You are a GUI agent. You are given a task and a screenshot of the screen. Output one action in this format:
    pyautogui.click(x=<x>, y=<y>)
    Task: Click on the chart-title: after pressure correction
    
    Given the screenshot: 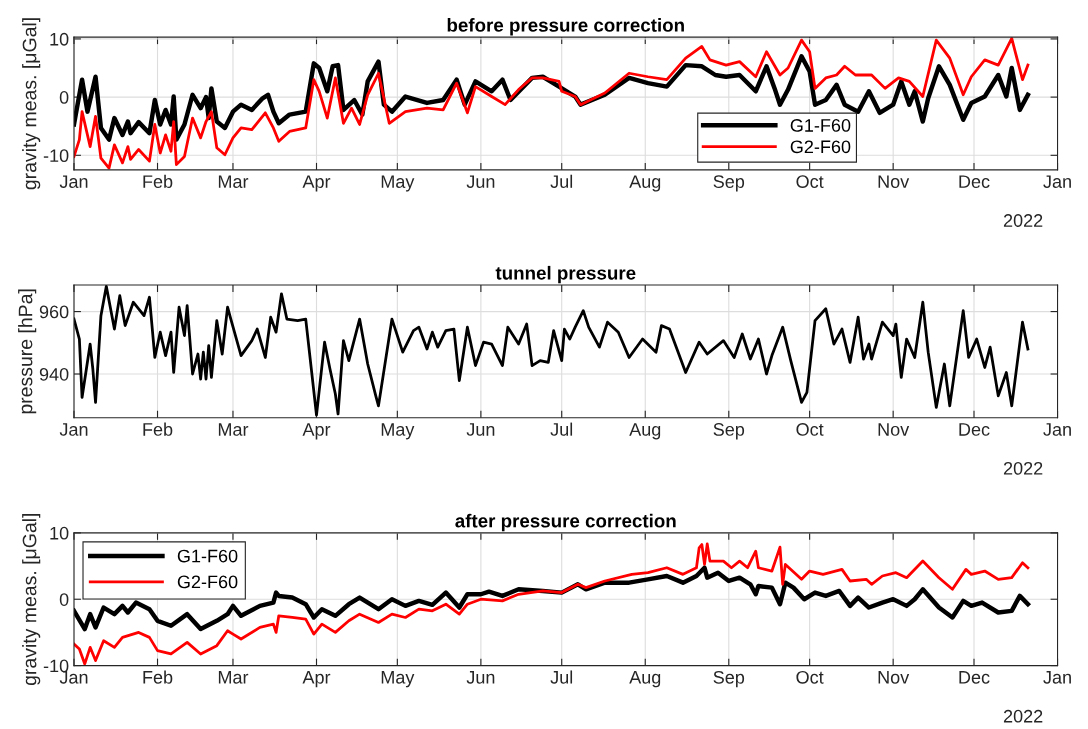 What is the action you would take?
    pyautogui.click(x=565, y=522)
    